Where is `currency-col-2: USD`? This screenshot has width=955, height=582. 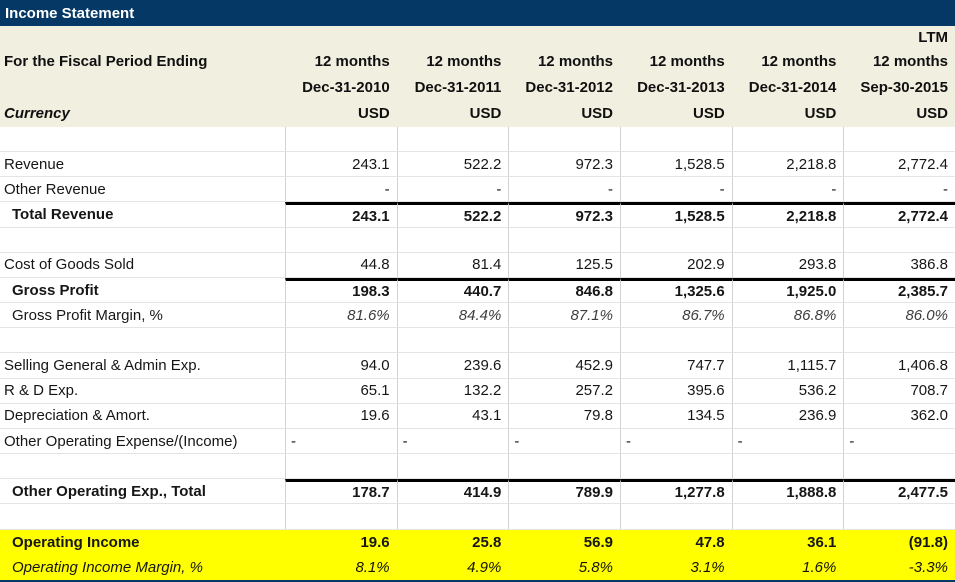
currency-col-2: USD is located at coordinates (485, 113).